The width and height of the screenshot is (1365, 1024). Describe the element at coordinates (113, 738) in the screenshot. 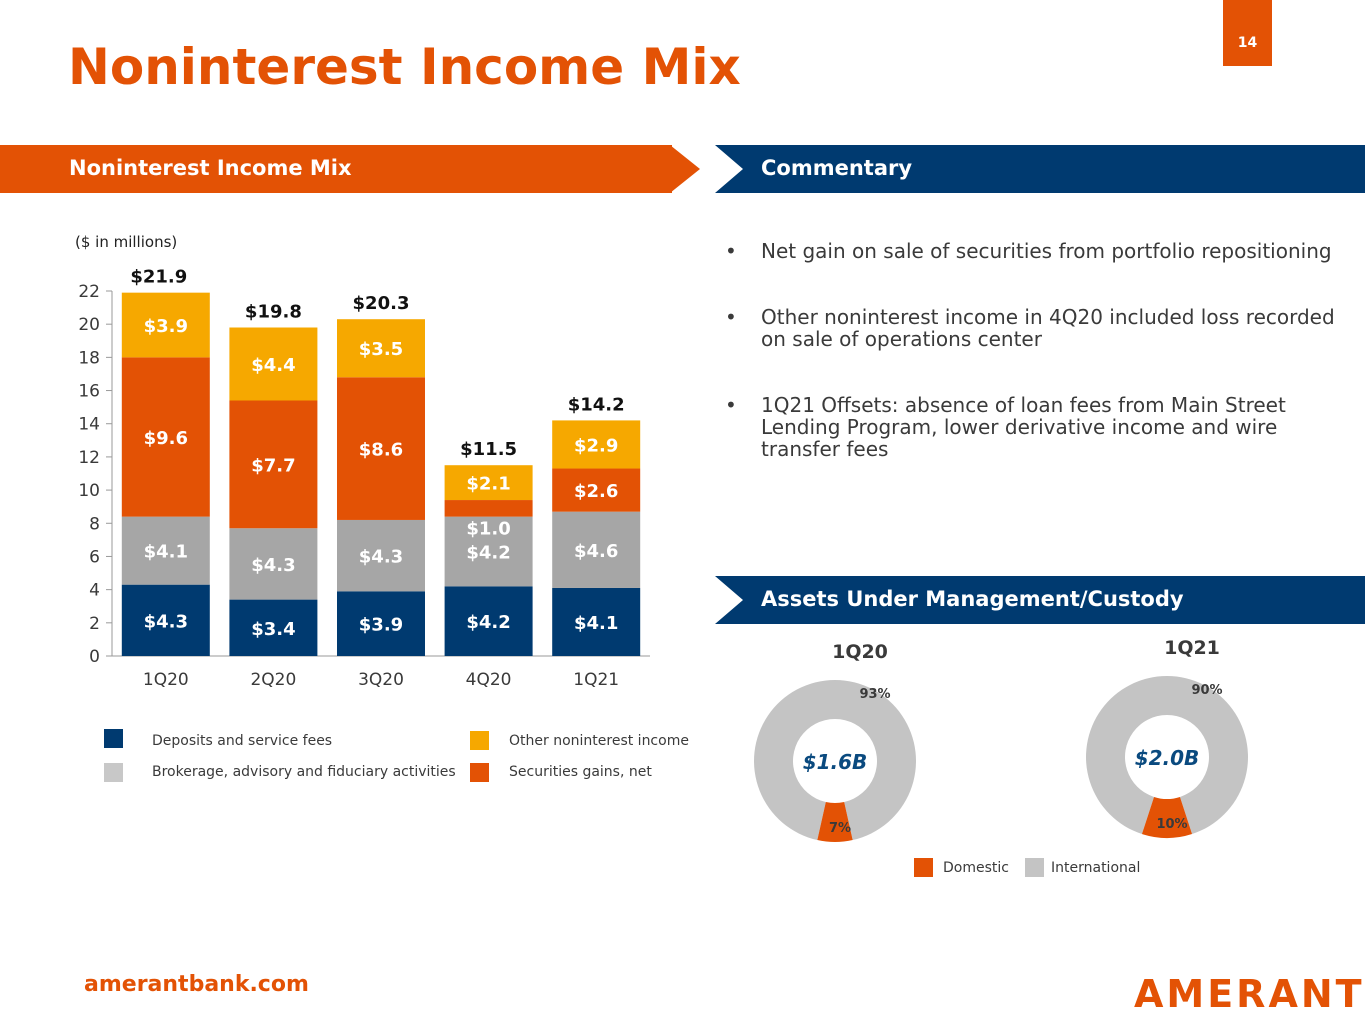

I see `legend-swatch-deposits` at that location.